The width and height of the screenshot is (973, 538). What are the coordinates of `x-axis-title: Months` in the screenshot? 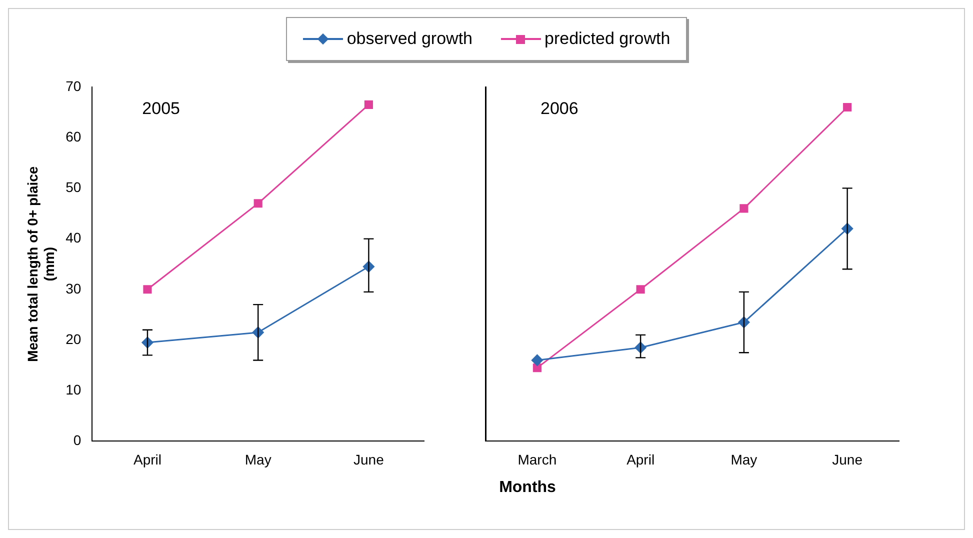 It's located at (527, 487).